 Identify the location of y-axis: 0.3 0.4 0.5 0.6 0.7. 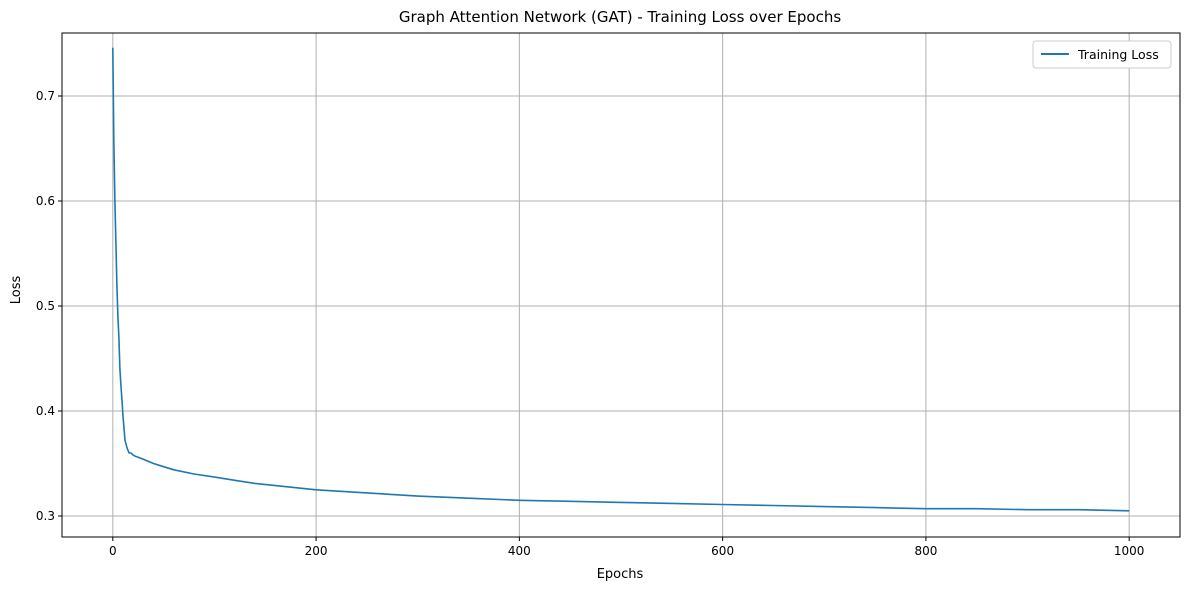
(49, 306).